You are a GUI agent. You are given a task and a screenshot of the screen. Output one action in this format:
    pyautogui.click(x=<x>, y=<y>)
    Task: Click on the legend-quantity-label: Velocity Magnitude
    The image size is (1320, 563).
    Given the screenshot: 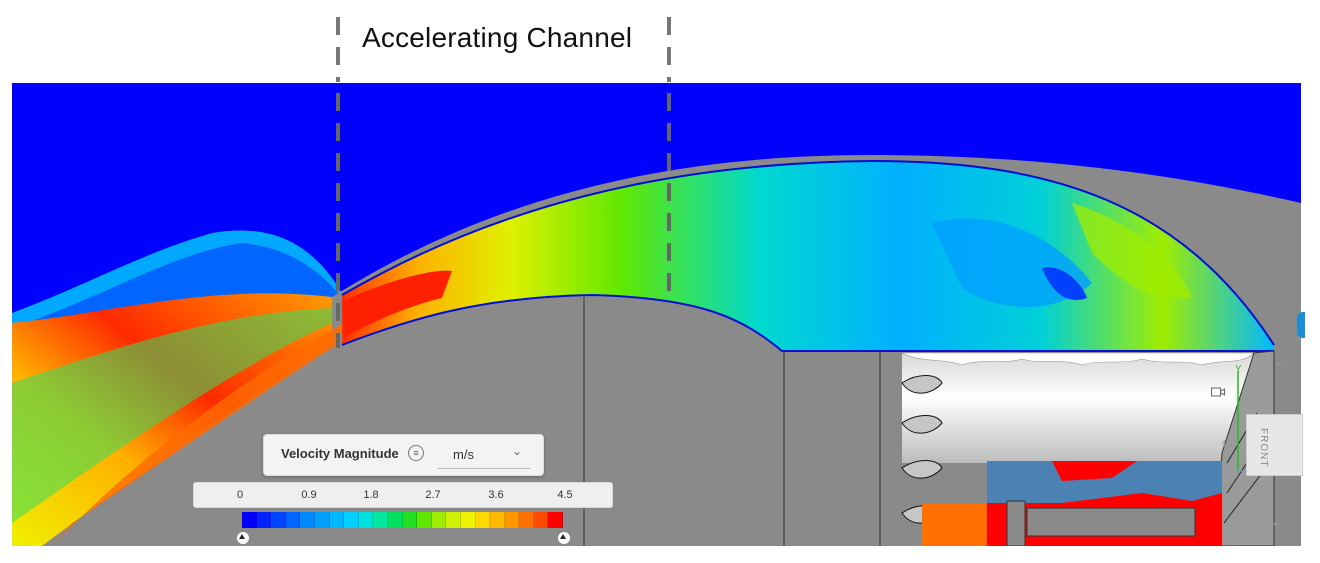 What is the action you would take?
    pyautogui.click(x=340, y=453)
    